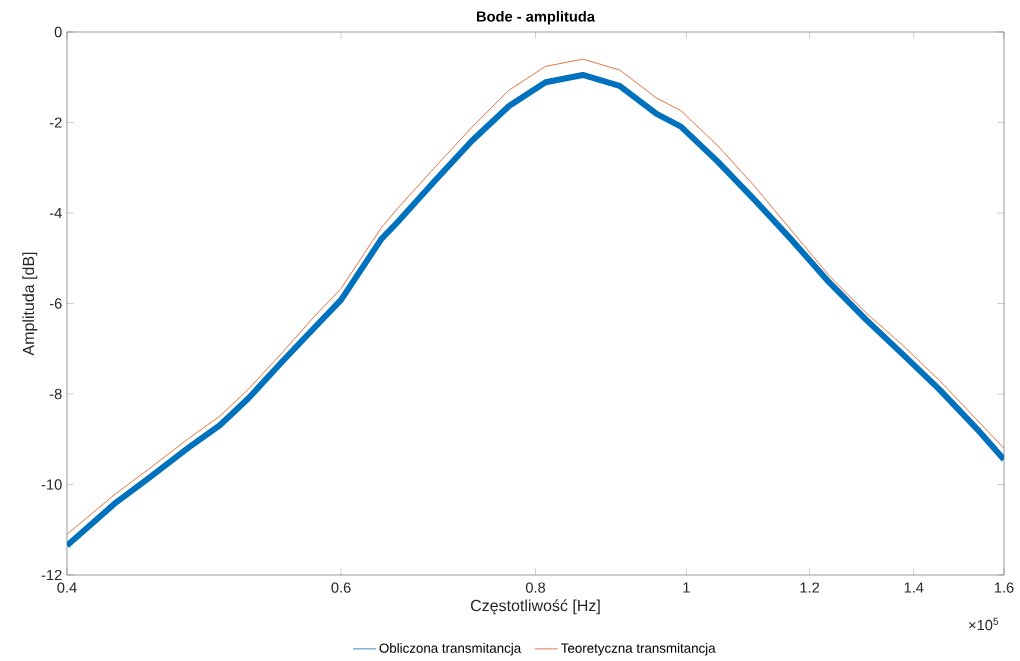 Image resolution: width=1020 pixels, height=661 pixels. What do you see at coordinates (58, 32) in the screenshot?
I see `y-tick-label: 0` at bounding box center [58, 32].